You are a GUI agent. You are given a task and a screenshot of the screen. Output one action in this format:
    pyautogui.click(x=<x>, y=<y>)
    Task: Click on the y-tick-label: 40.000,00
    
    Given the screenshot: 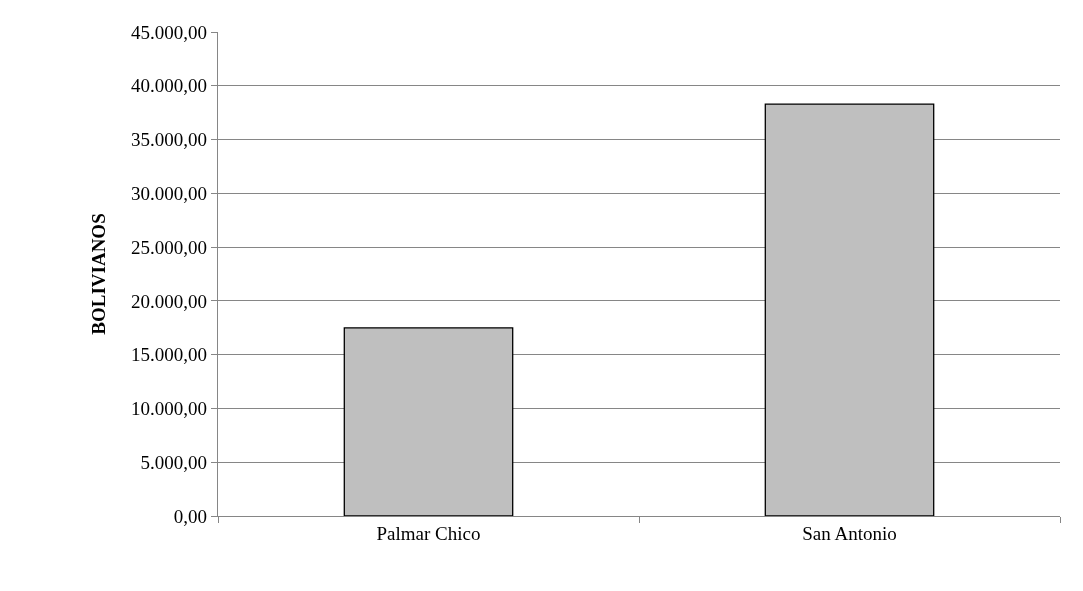 What is the action you would take?
    pyautogui.click(x=169, y=86)
    